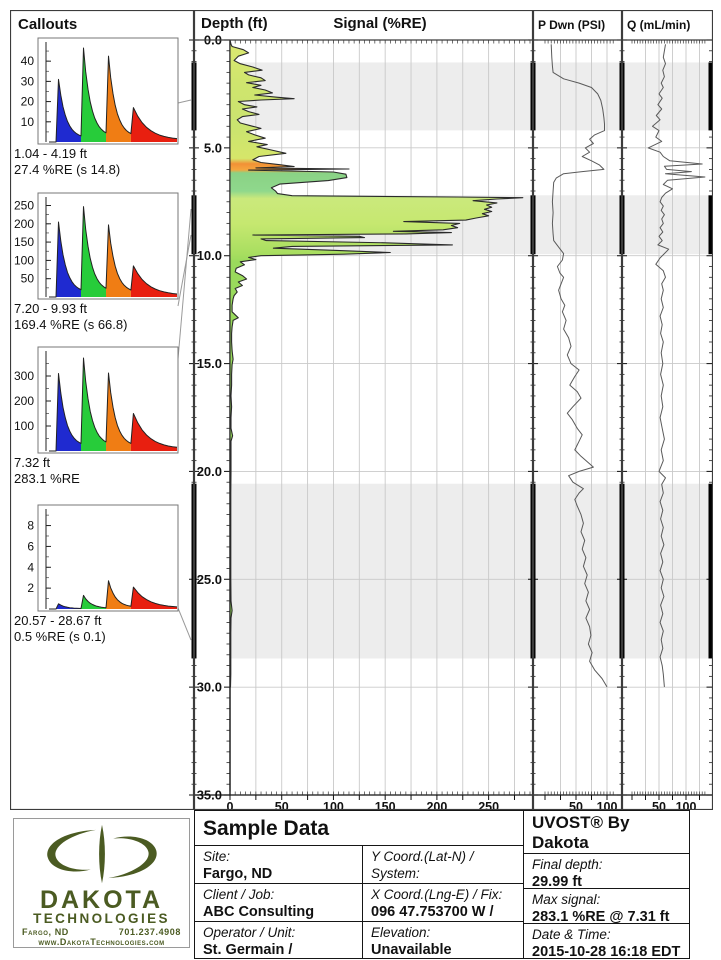  I want to click on sample-data-title: Sample Data, so click(266, 828).